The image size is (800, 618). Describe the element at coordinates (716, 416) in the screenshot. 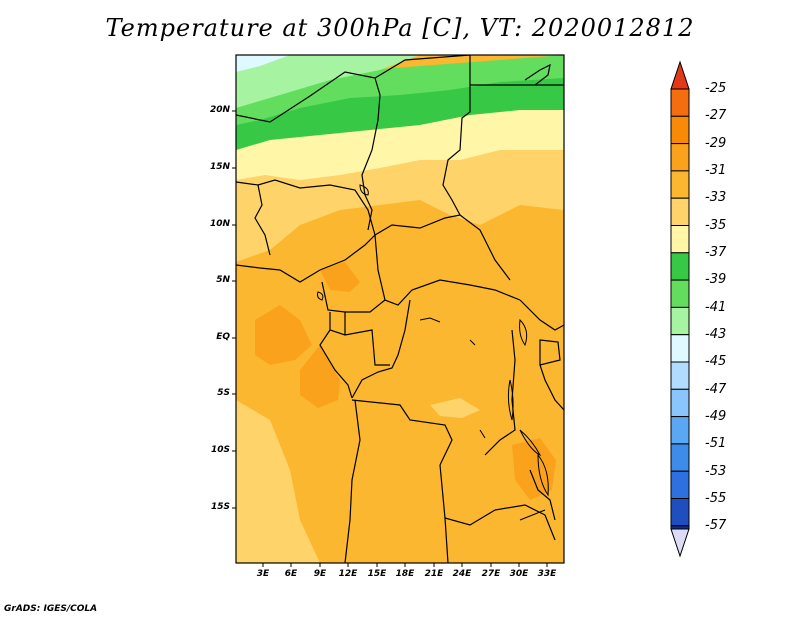

I see `colorbar-label: -49` at that location.